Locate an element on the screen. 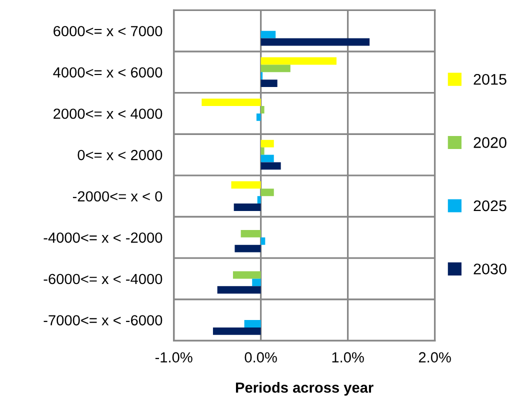 The image size is (522, 408). y-tick-label: -7000<= x < -6000 is located at coordinates (103, 320).